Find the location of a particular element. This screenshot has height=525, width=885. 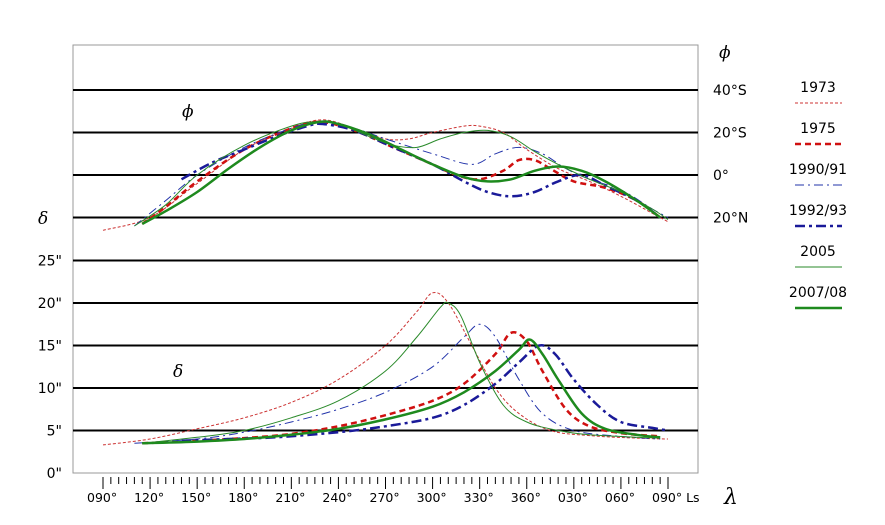

x-tick-label: 150° is located at coordinates (196, 497).